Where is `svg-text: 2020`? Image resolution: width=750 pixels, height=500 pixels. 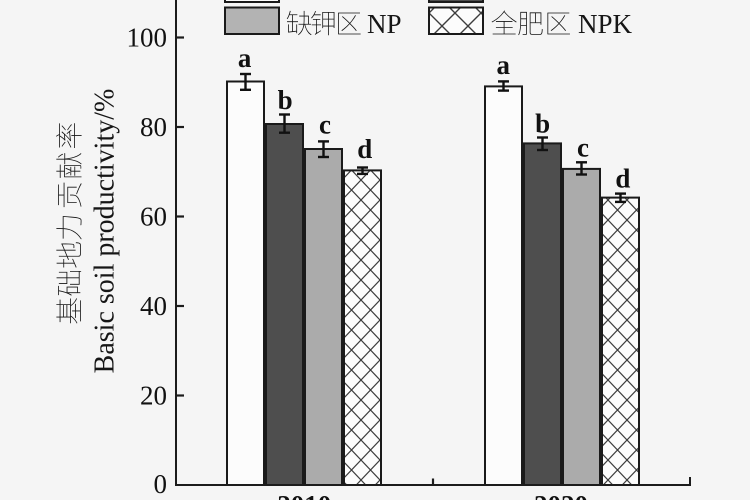
svg-text: 2020 is located at coordinates (561, 495).